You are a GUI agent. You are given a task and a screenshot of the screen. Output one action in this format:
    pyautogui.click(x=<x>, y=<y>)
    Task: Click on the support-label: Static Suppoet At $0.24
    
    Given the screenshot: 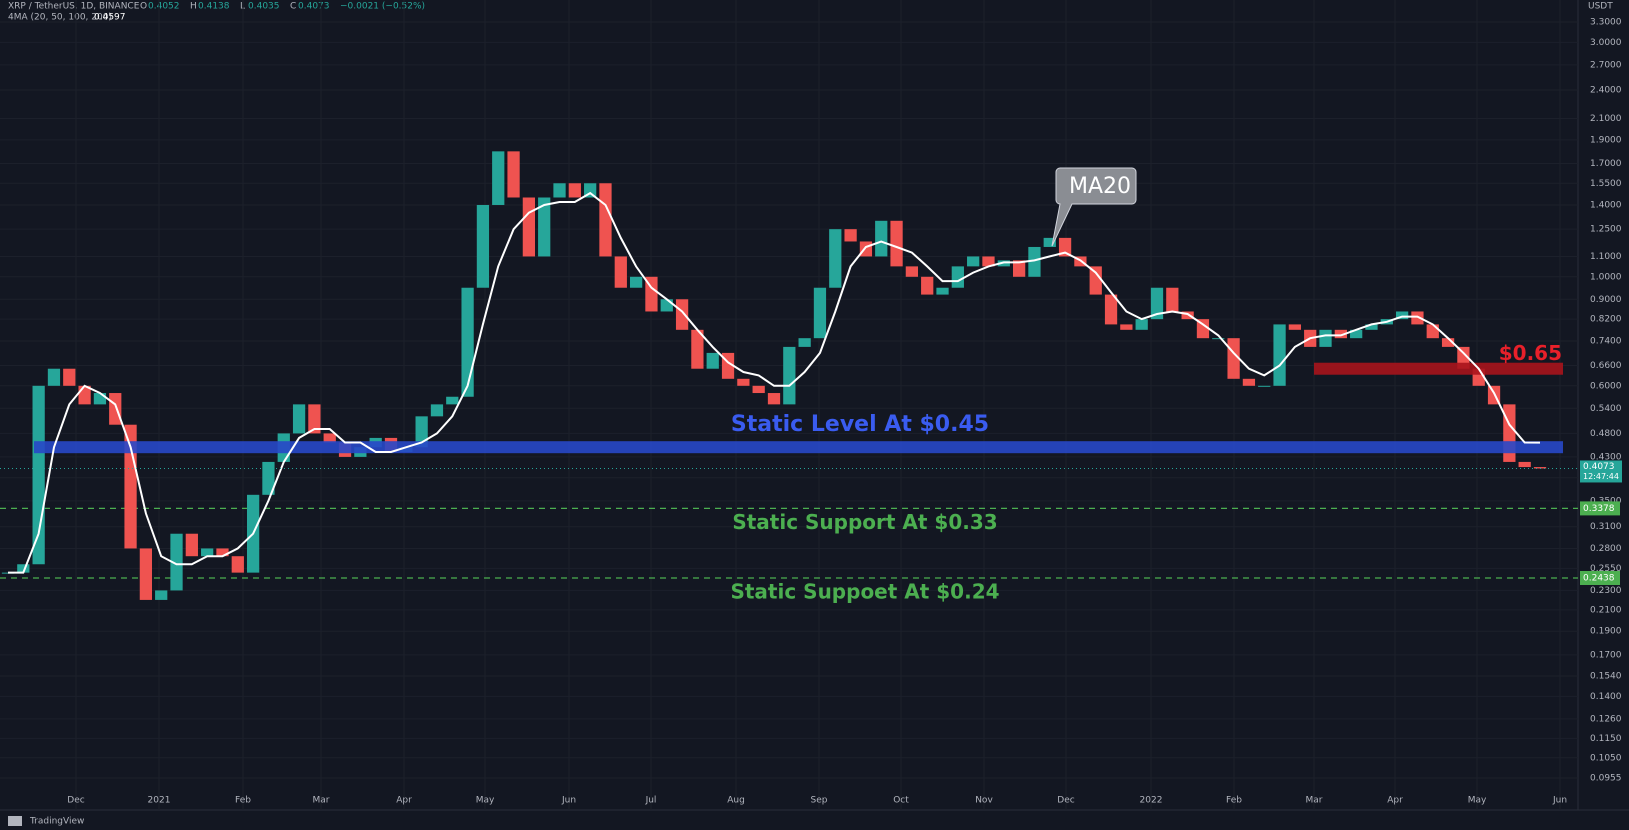 What is the action you would take?
    pyautogui.click(x=864, y=591)
    